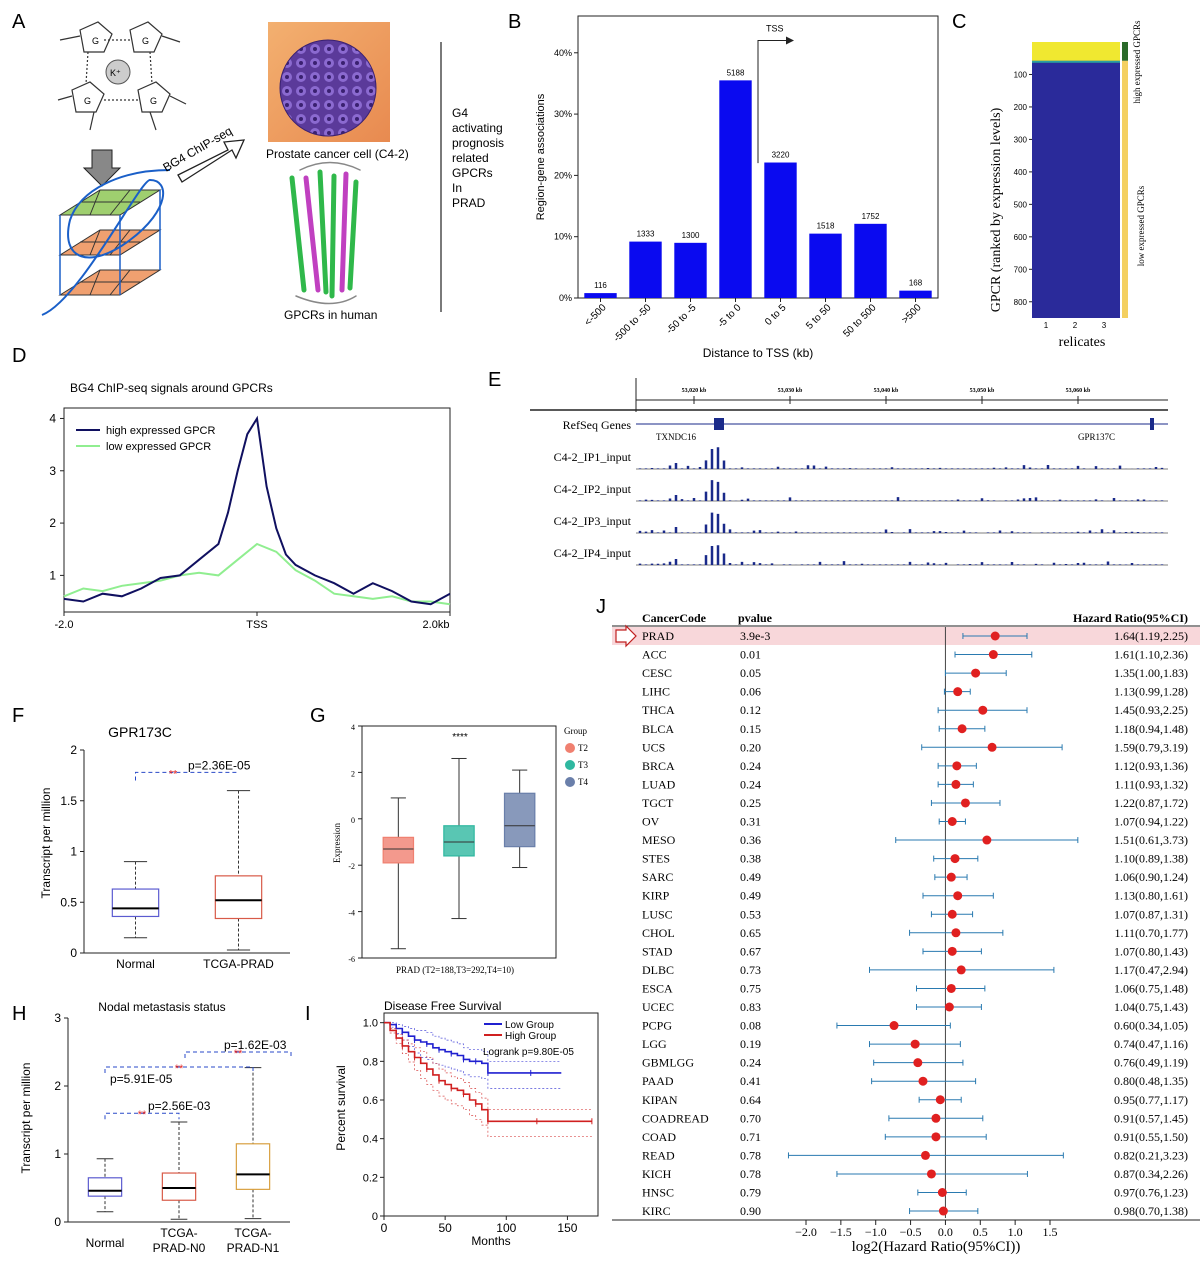 Image resolution: width=1200 pixels, height=1263 pixels. What do you see at coordinates (750, 822) in the screenshot?
I see `row-pvalue: 0.31` at bounding box center [750, 822].